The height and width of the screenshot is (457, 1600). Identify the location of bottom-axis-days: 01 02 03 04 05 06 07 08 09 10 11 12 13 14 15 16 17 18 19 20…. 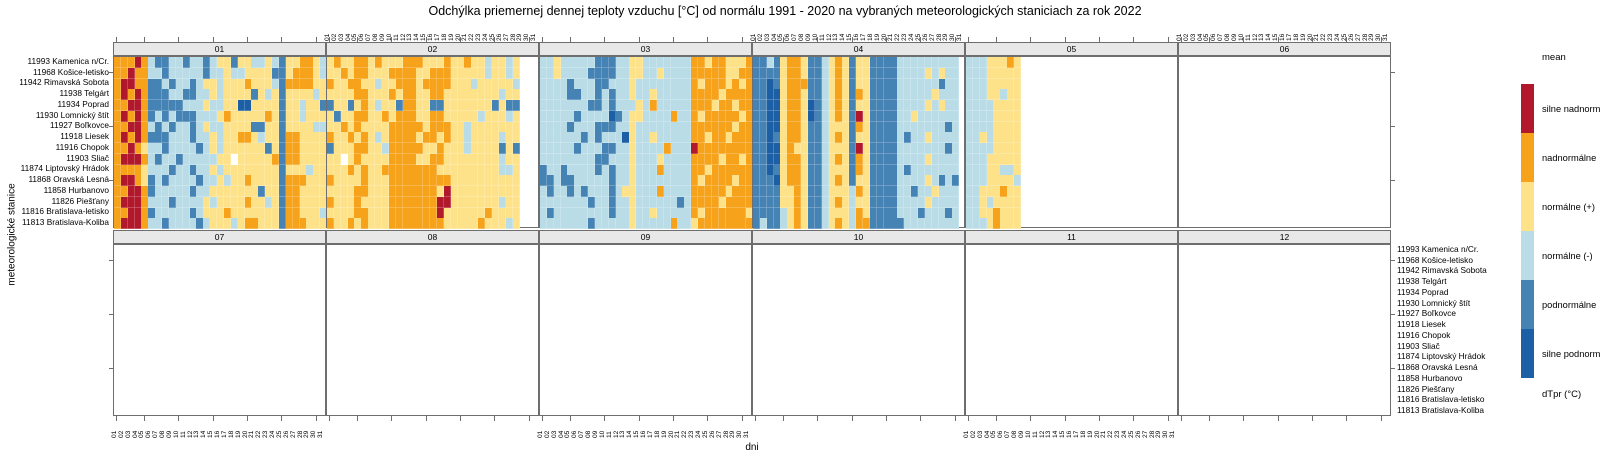
(644, 429).